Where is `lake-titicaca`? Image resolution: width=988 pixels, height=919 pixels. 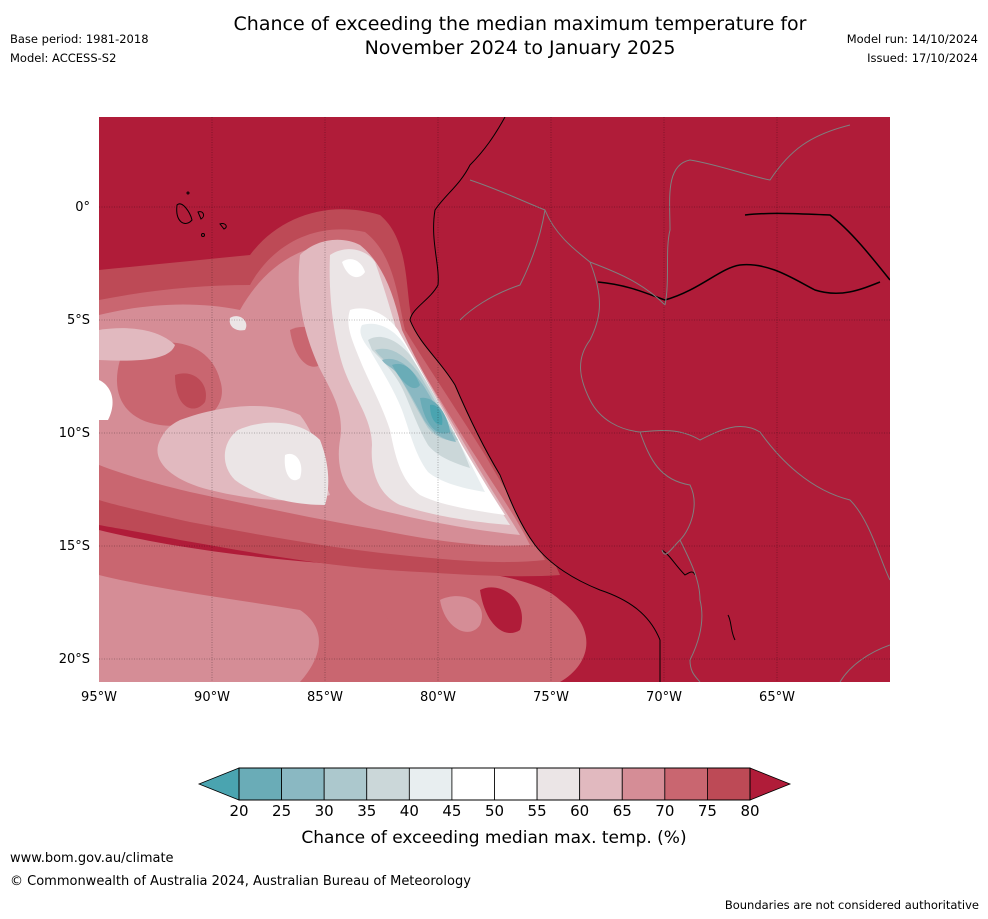
lake-titicaca is located at coordinates (678, 562).